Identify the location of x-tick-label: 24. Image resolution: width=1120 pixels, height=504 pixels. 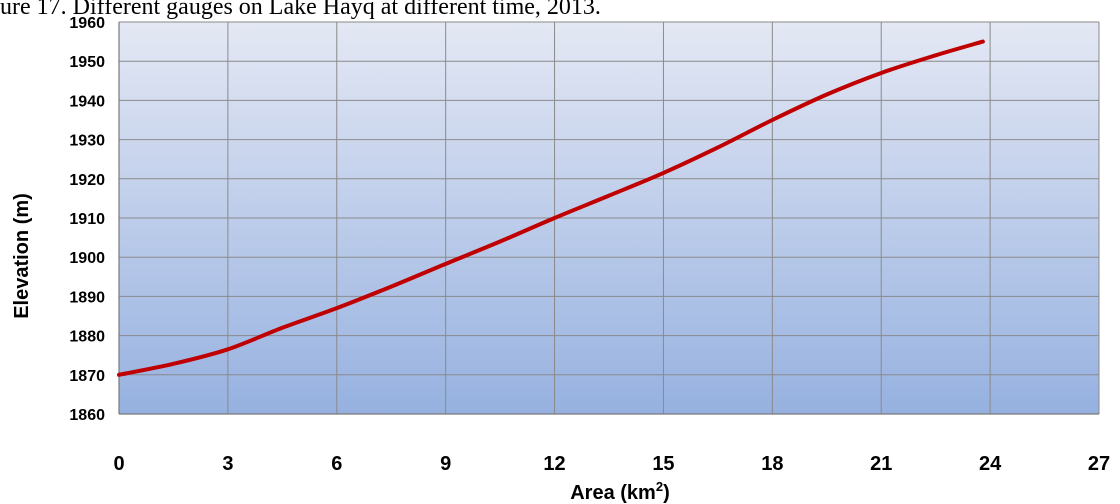
(990, 464).